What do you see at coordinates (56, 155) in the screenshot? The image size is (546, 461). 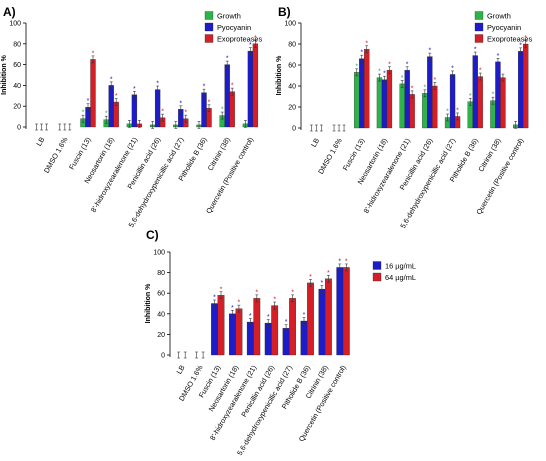 I see `x-tick-label: DMSO 1.6%` at bounding box center [56, 155].